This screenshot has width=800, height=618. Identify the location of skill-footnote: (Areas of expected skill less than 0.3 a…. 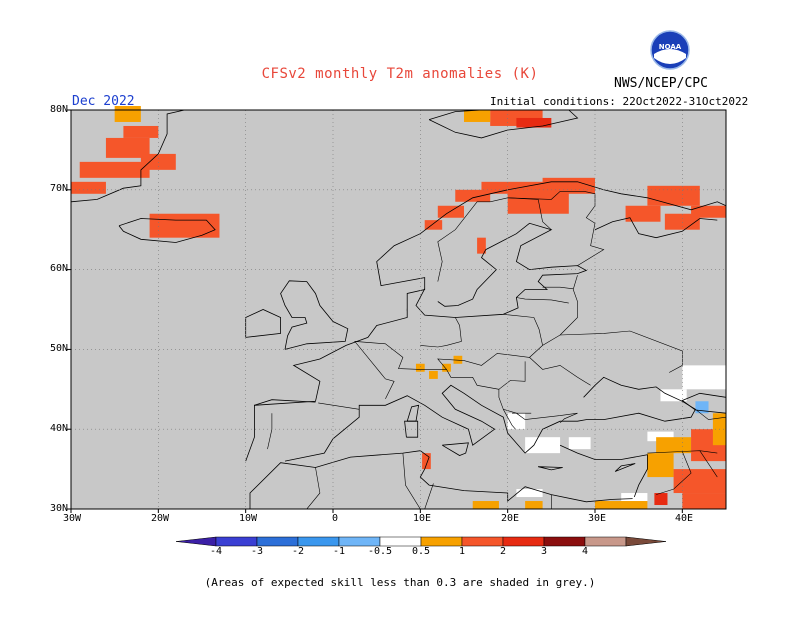
(400, 582).